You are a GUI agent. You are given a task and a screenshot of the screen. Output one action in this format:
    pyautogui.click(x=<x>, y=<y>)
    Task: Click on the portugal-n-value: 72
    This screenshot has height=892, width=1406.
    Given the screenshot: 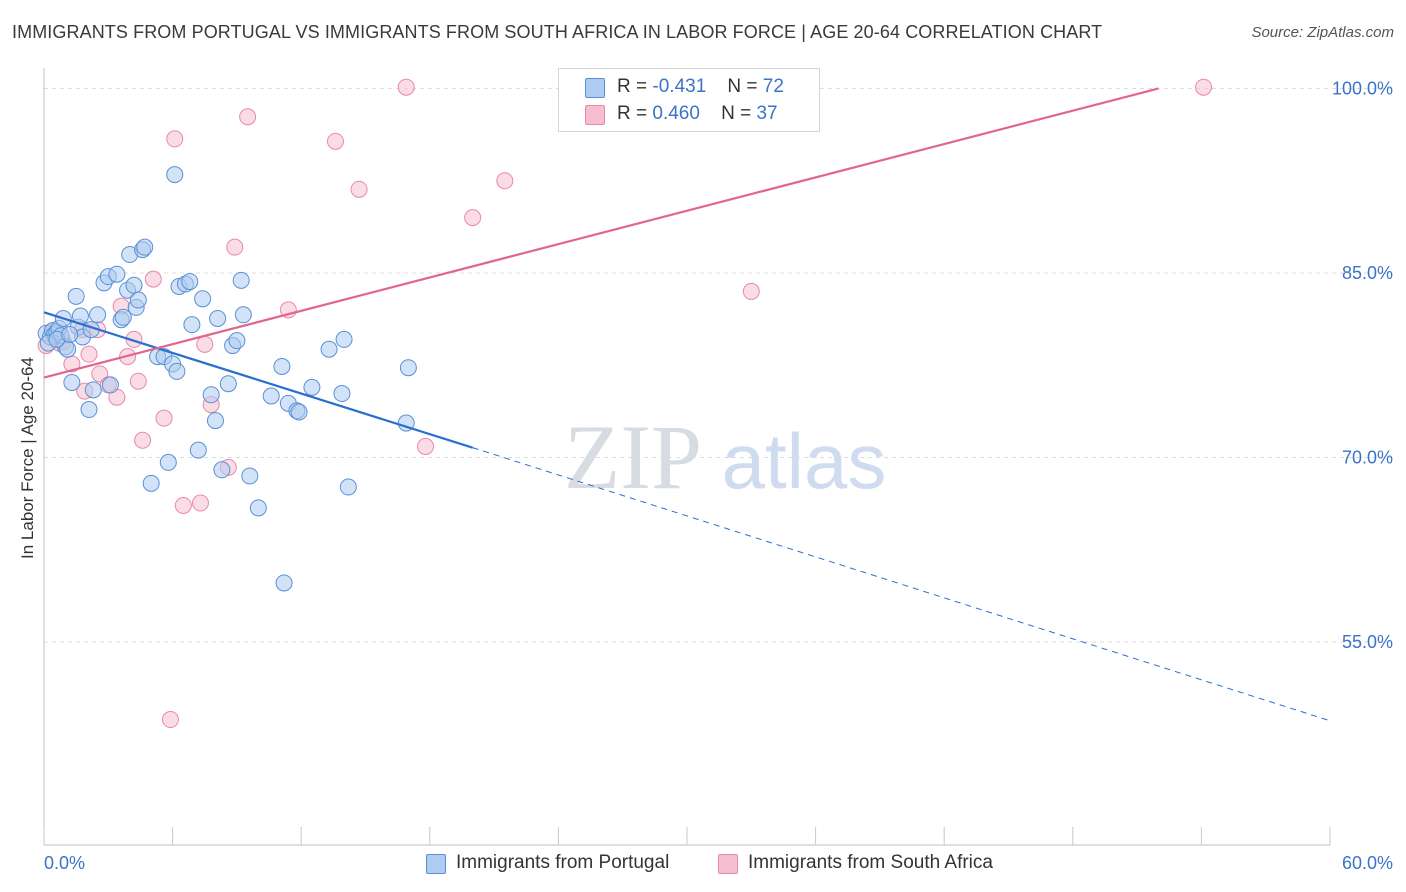 What is the action you would take?
    pyautogui.click(x=773, y=86)
    